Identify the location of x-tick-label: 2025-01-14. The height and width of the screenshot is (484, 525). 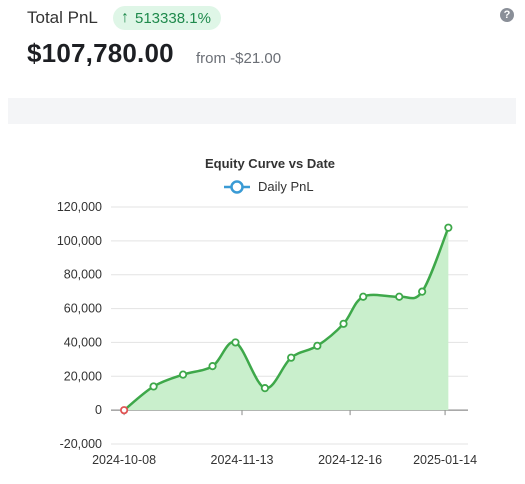
(445, 460).